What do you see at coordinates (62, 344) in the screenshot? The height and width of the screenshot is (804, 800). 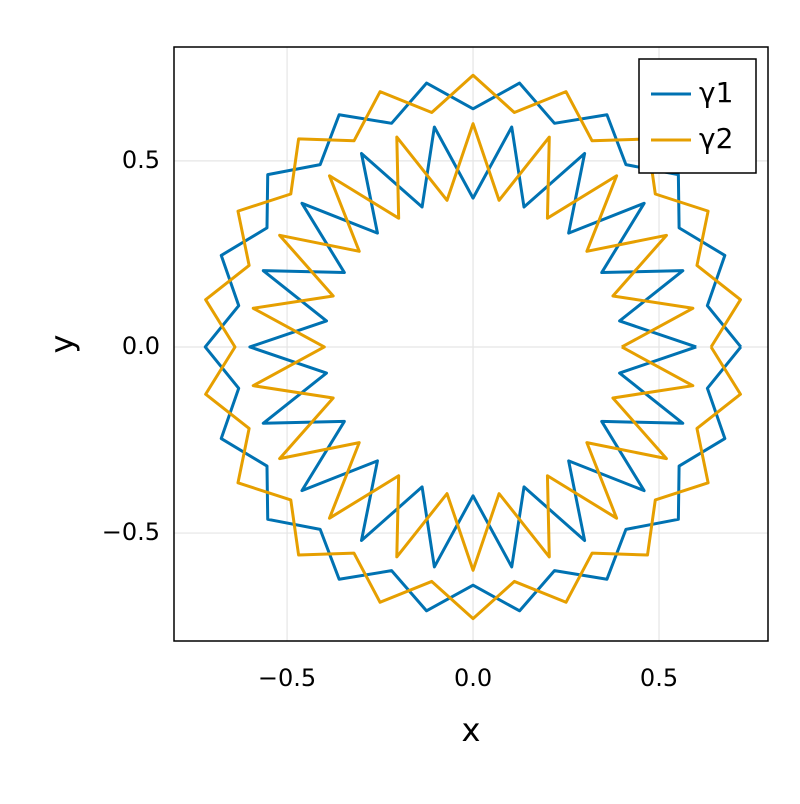 I see `y-axis-label: y` at bounding box center [62, 344].